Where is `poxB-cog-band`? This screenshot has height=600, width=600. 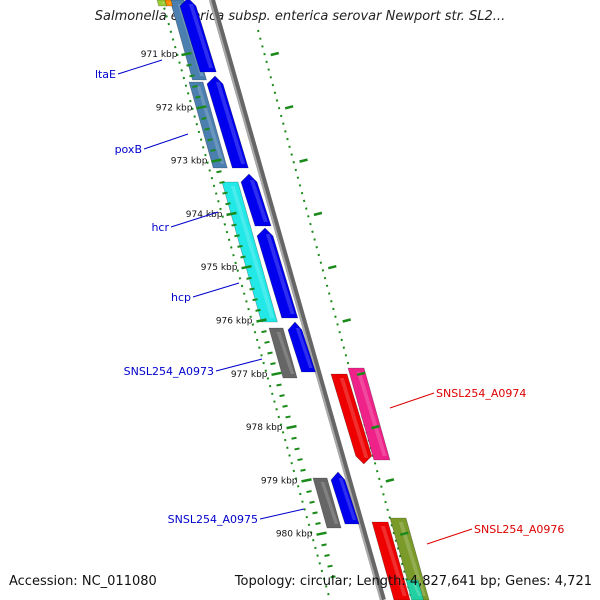 poxB-cog-band is located at coordinates (208, 125).